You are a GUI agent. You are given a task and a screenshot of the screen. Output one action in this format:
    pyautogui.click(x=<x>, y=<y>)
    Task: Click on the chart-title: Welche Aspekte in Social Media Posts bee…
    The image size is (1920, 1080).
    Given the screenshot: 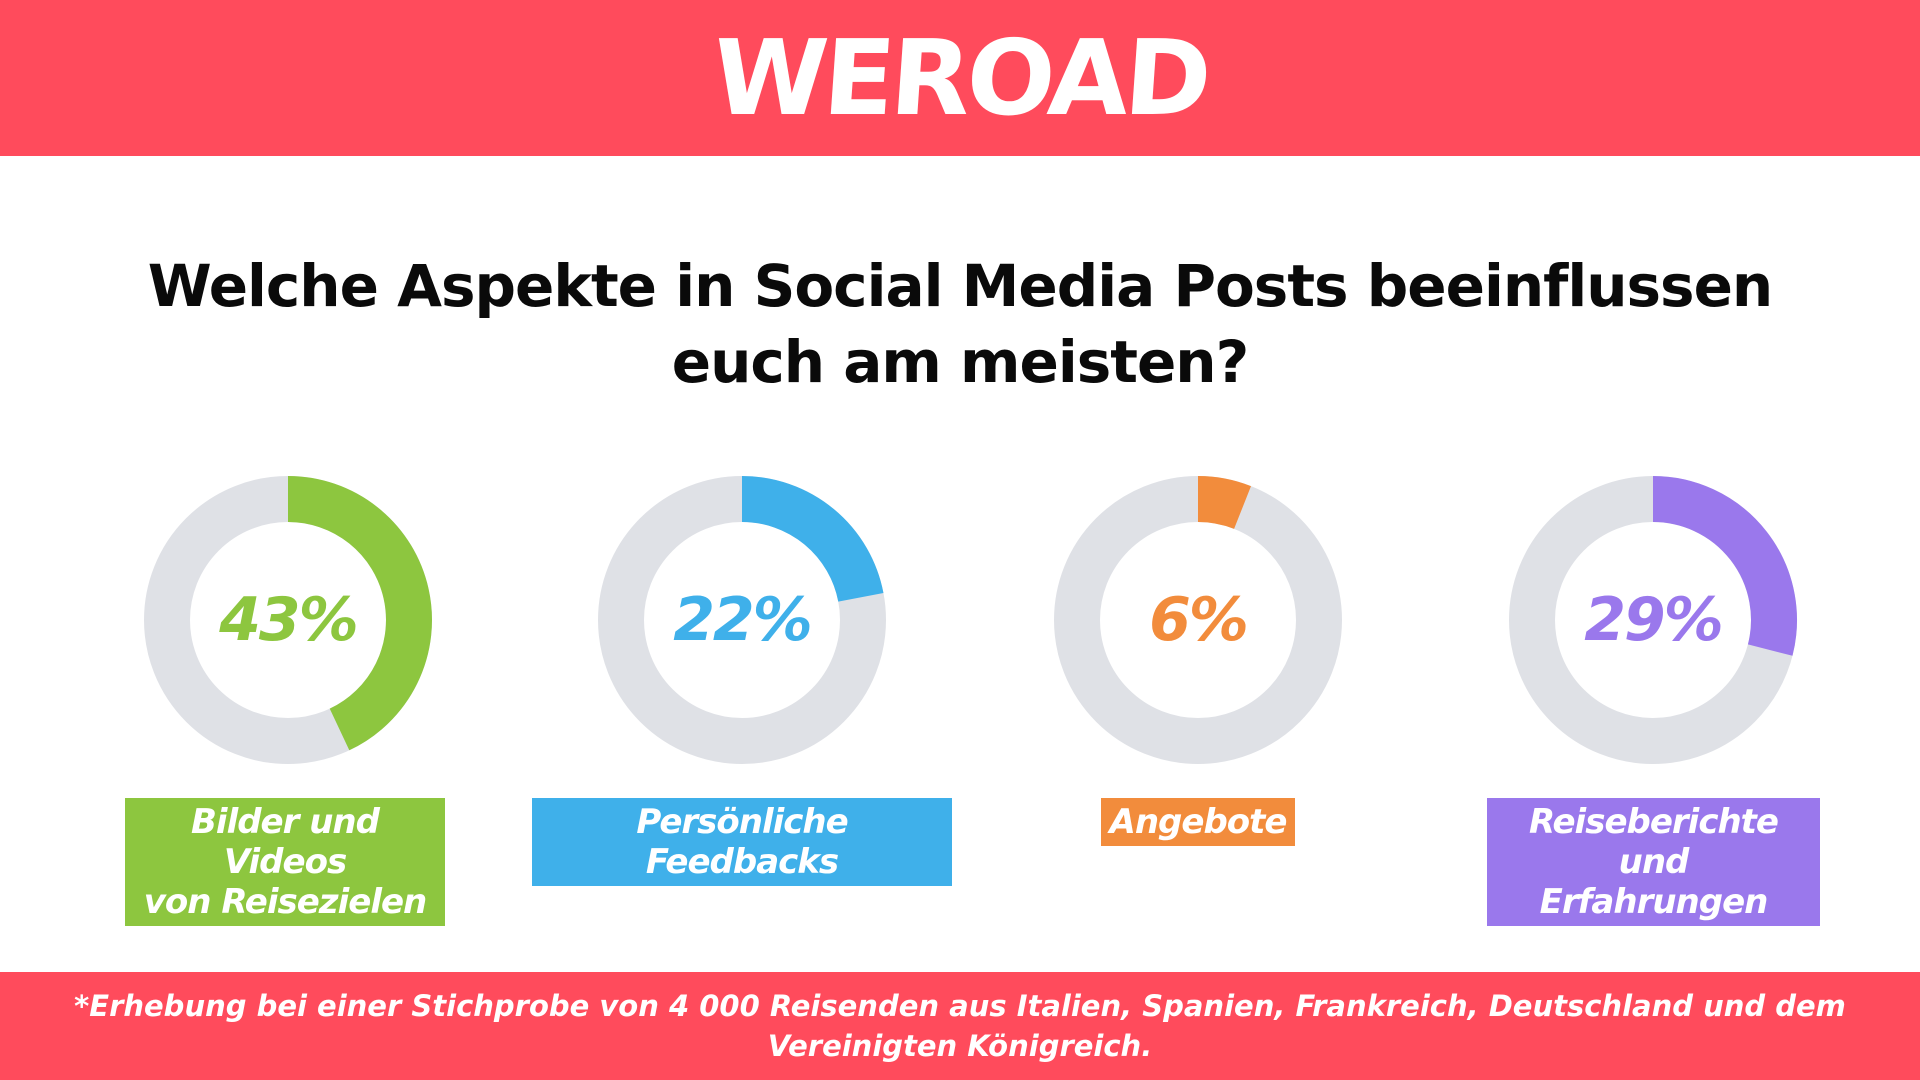 What is the action you would take?
    pyautogui.click(x=960, y=324)
    